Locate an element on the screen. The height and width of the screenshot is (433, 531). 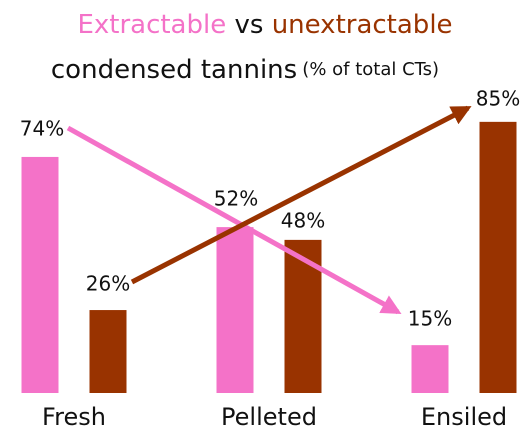
x-tick-label: Ensiled is located at coordinates (464, 417).